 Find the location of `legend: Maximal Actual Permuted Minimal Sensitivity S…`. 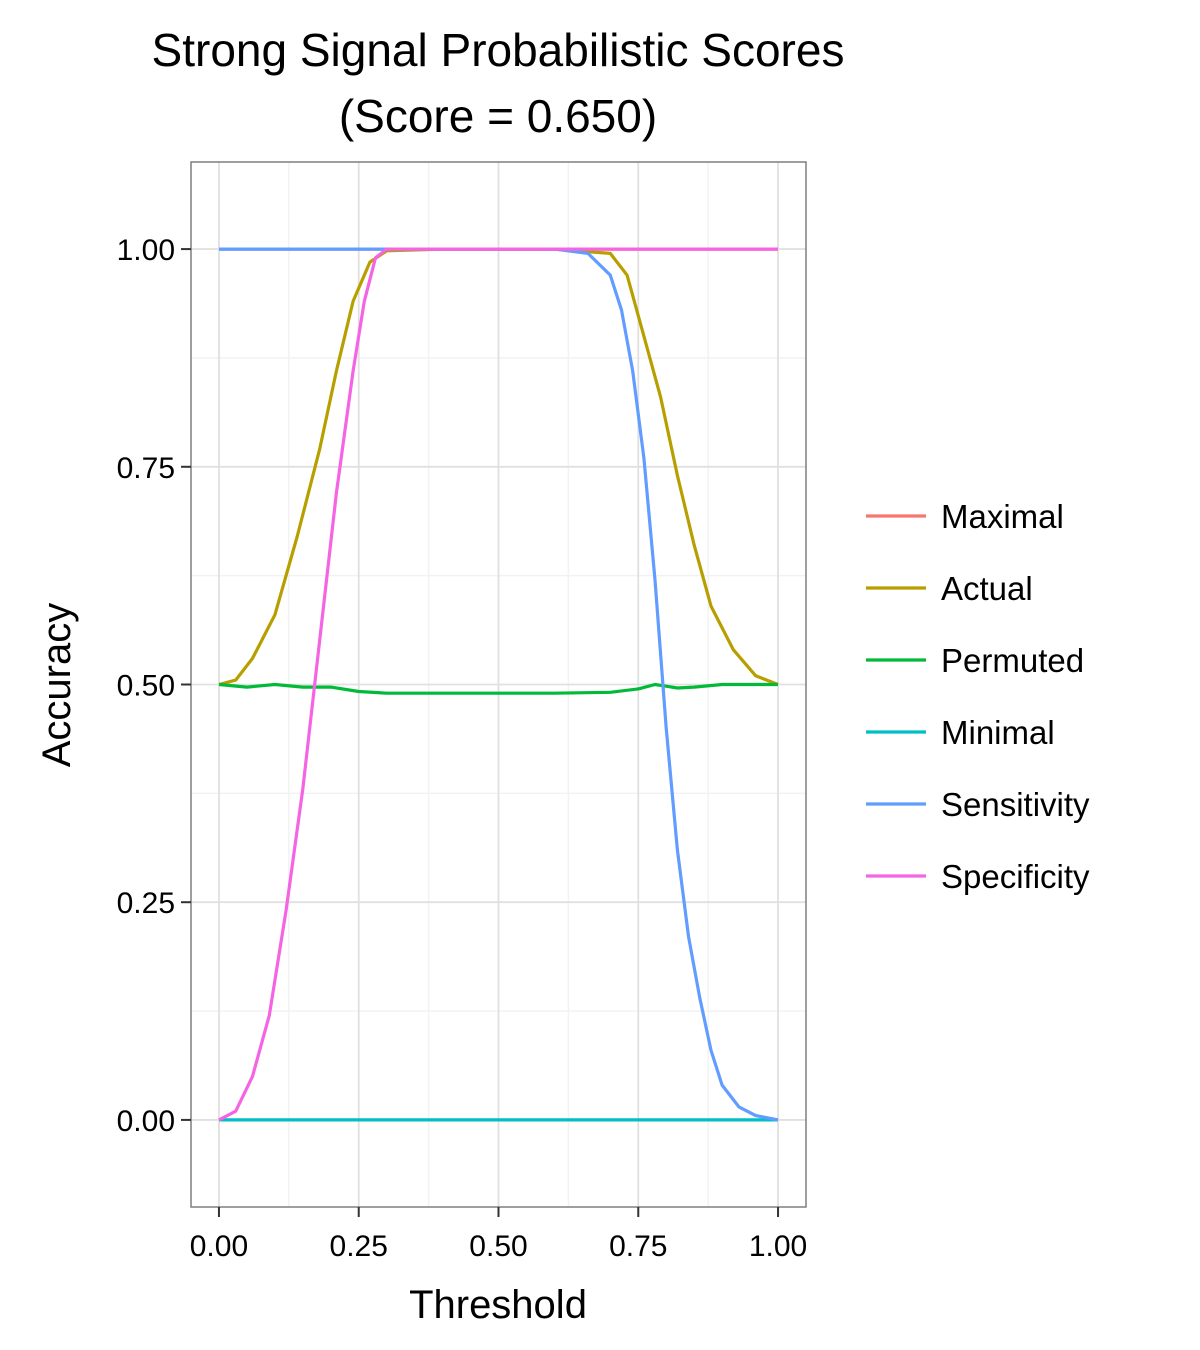

legend: Maximal Actual Permuted Minimal Sensitivity S… is located at coordinates (978, 696).